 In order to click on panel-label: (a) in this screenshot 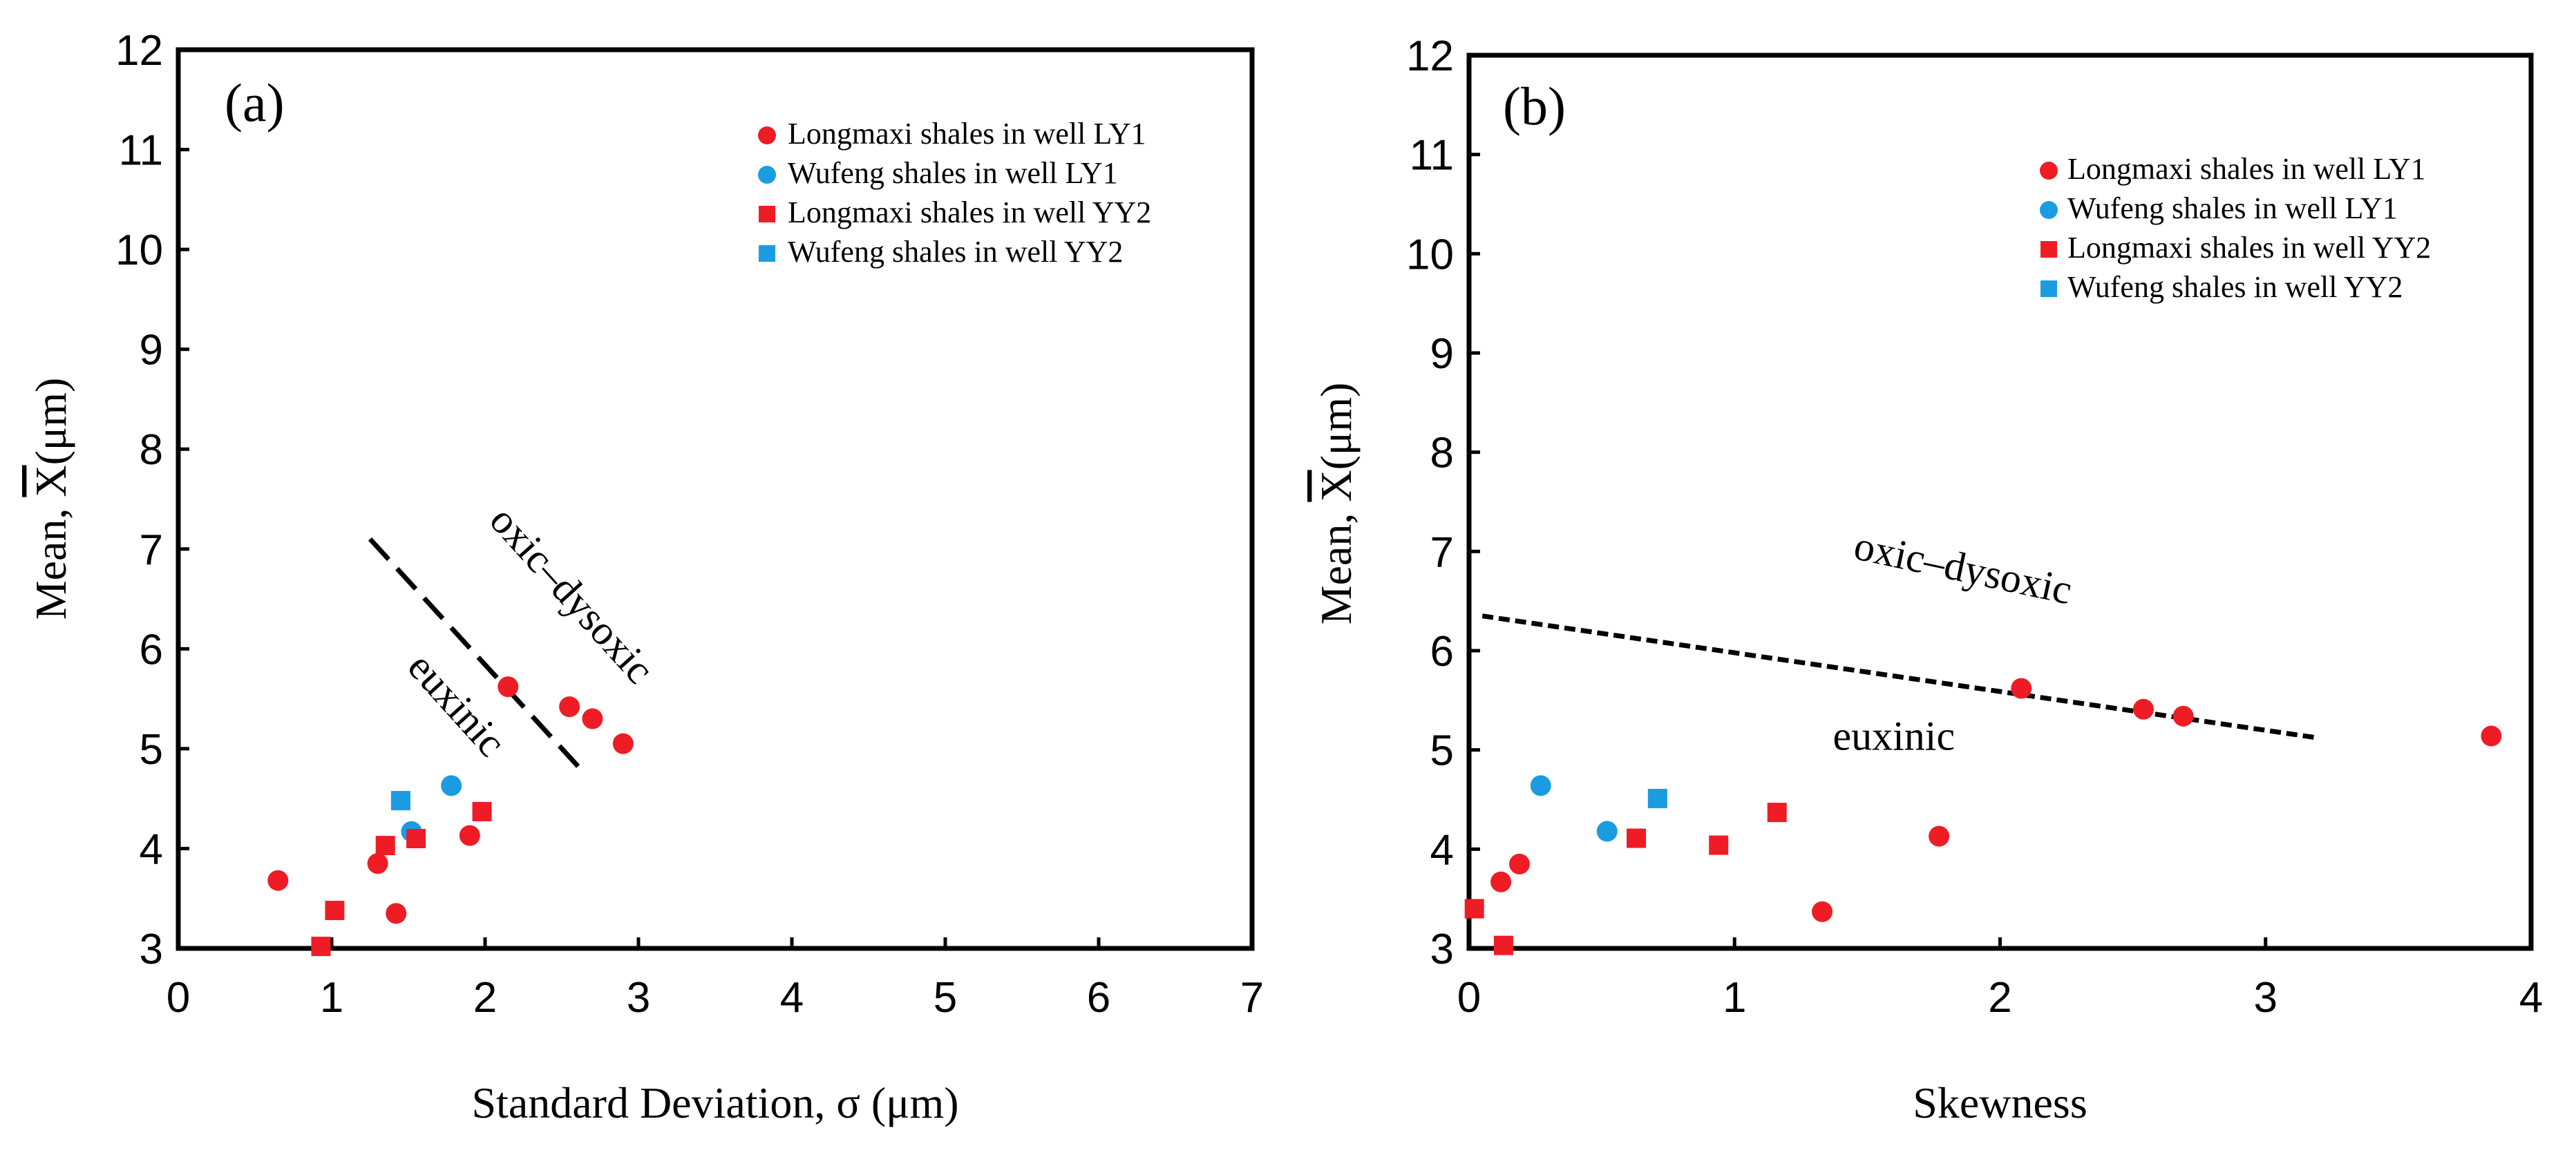, I will do `click(255, 103)`.